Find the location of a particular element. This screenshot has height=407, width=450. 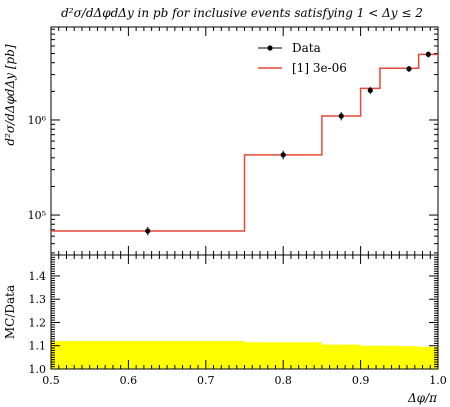

y-tick-label: 10⁵ is located at coordinates (37, 215).